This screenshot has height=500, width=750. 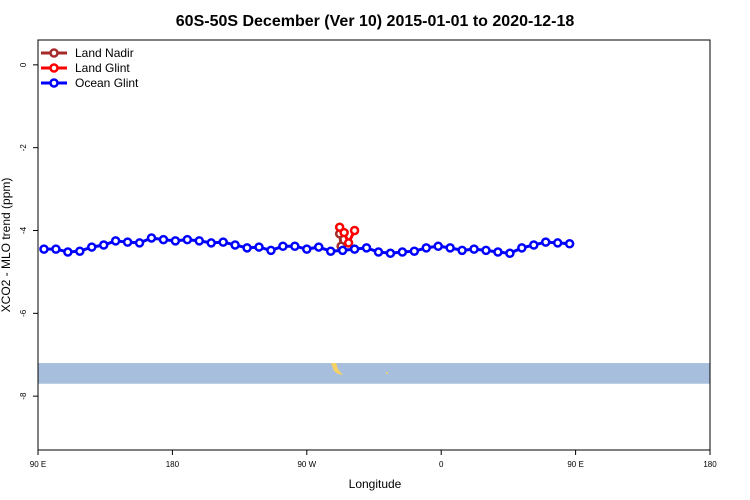 I want to click on x-tick-label: 0, so click(x=441, y=464).